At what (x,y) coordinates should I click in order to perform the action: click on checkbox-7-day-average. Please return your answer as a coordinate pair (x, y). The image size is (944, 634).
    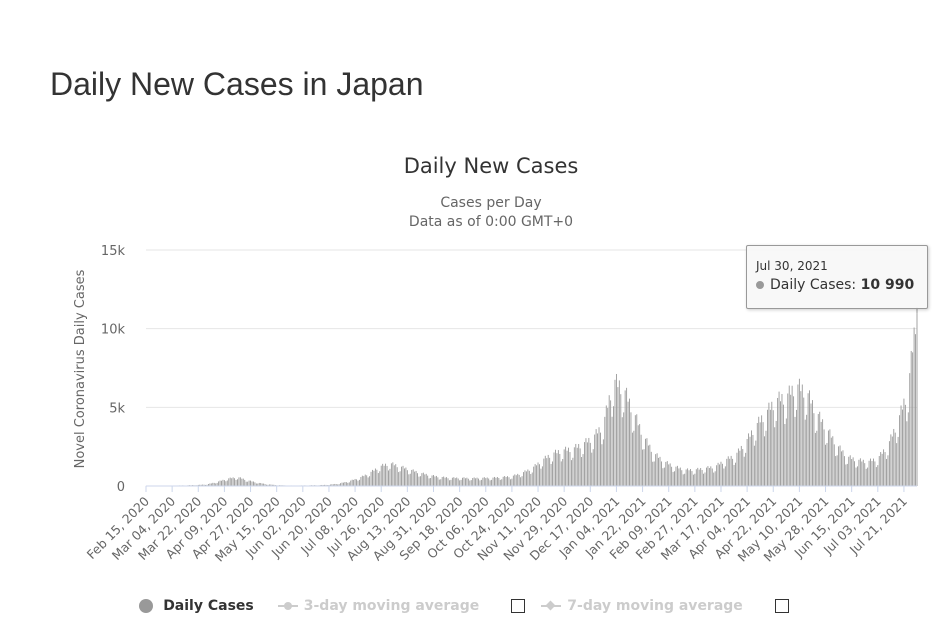
    Looking at the image, I should click on (781, 606).